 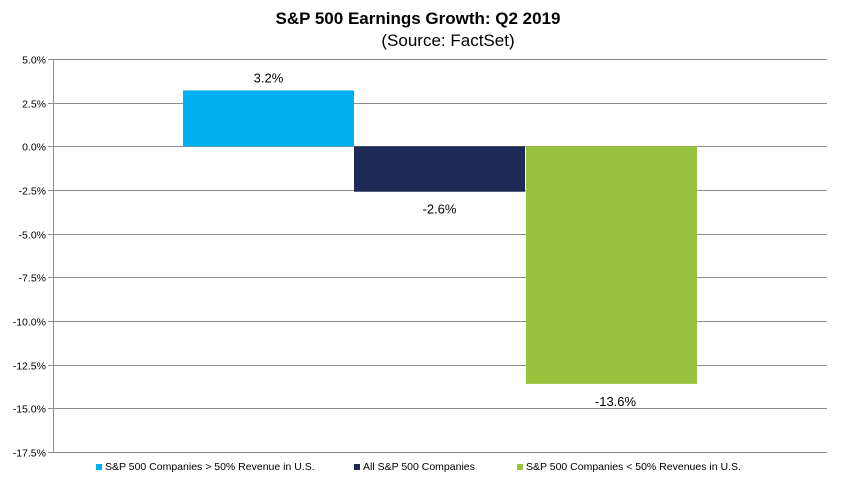 I want to click on data-label: 3.2%, so click(x=269, y=77).